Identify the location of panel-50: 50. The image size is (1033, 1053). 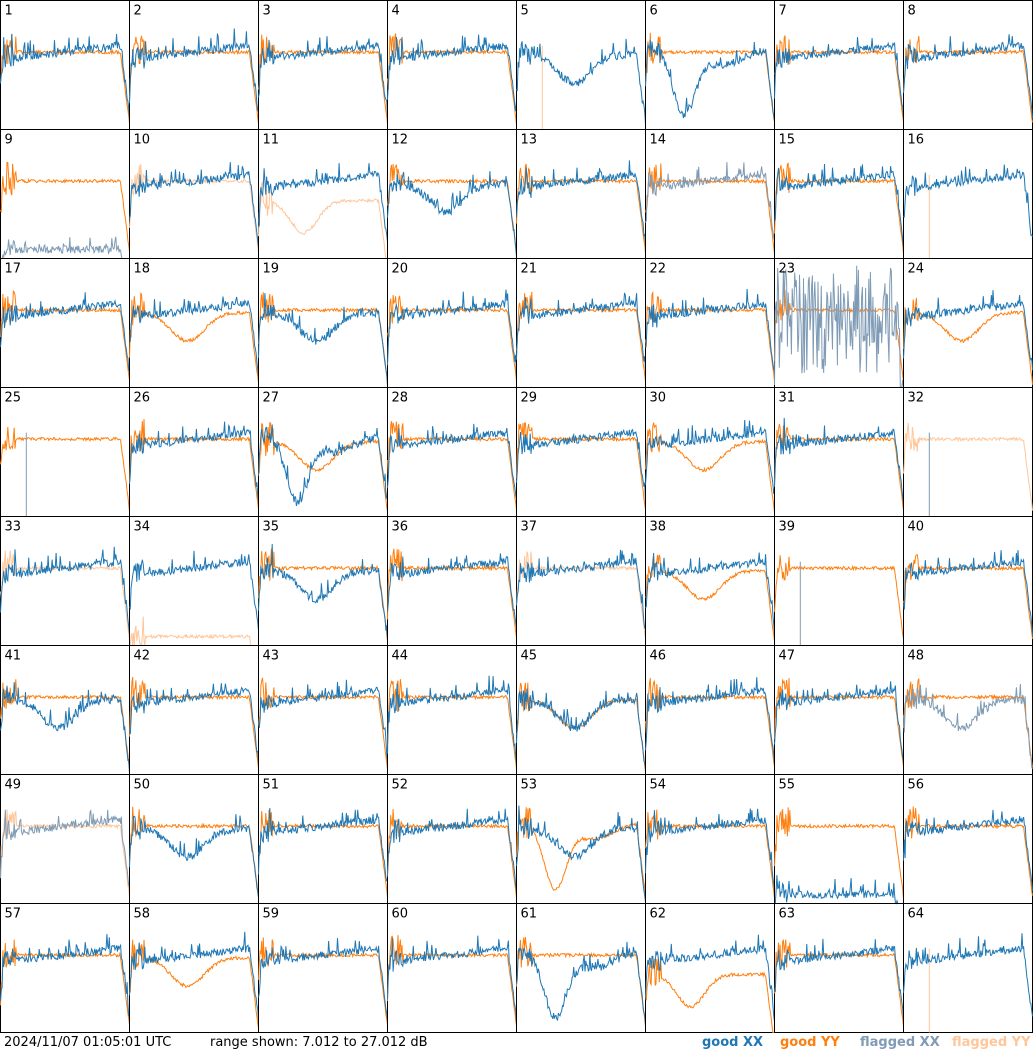
(194, 839).